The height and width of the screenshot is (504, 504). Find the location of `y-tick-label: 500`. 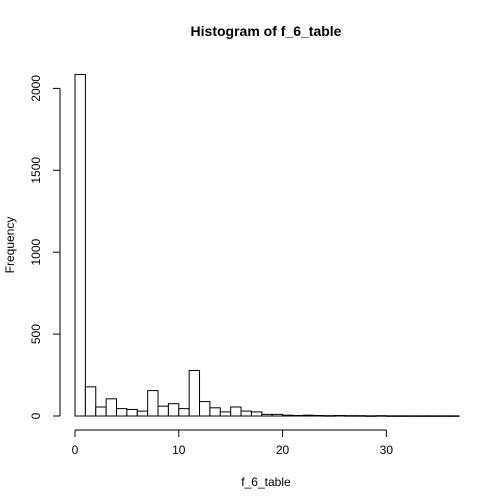

y-tick-label: 500 is located at coordinates (36, 334).